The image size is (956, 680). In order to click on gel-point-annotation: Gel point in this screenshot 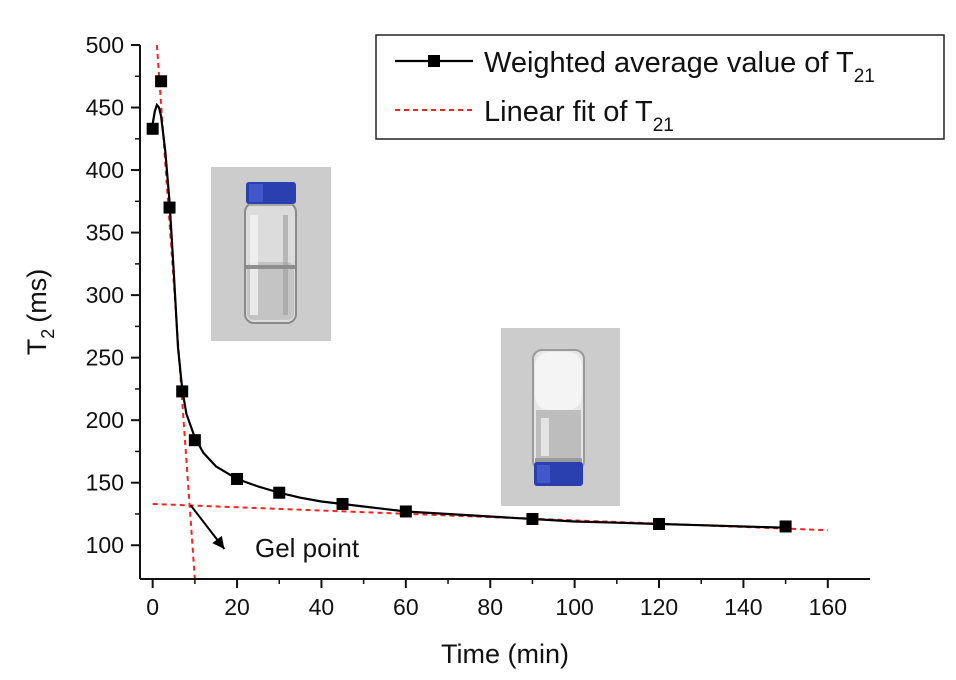, I will do `click(274, 533)`.